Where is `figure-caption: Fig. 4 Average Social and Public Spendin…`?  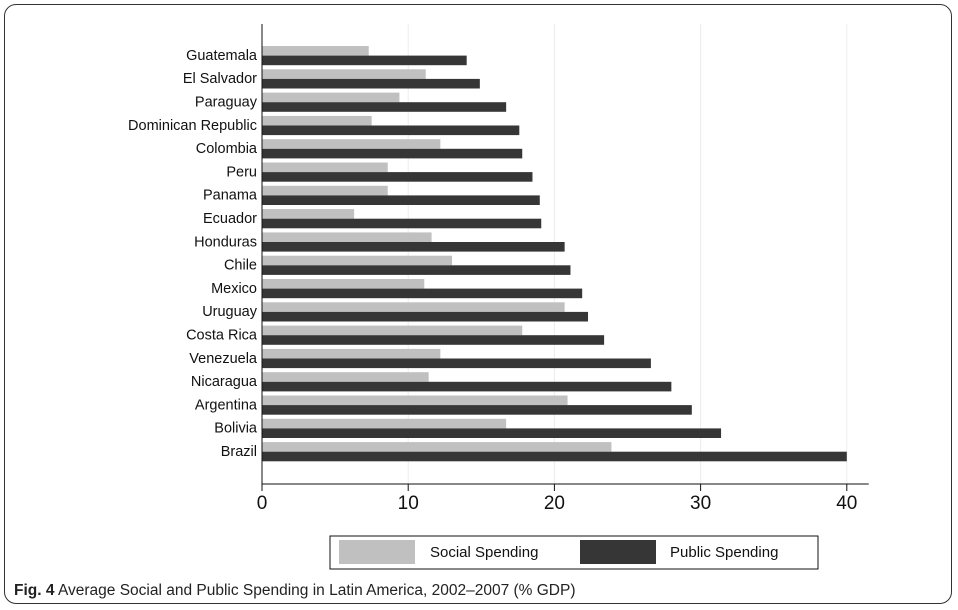
figure-caption: Fig. 4 Average Social and Public Spendin… is located at coordinates (295, 591).